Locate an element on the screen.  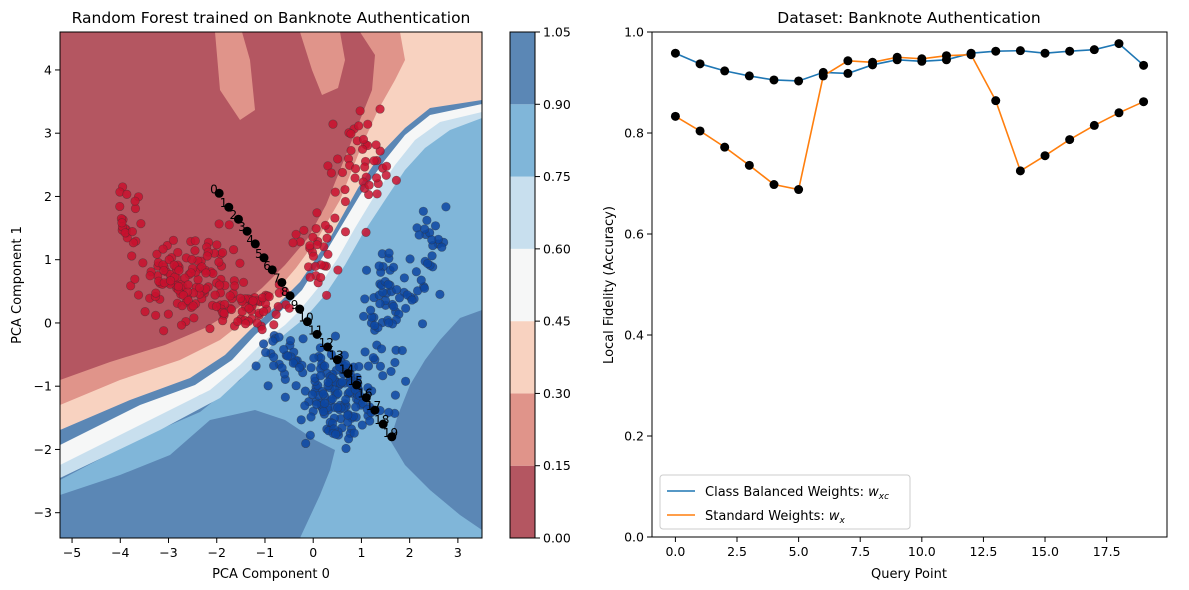
x-tick-label: −4 is located at coordinates (120, 552).